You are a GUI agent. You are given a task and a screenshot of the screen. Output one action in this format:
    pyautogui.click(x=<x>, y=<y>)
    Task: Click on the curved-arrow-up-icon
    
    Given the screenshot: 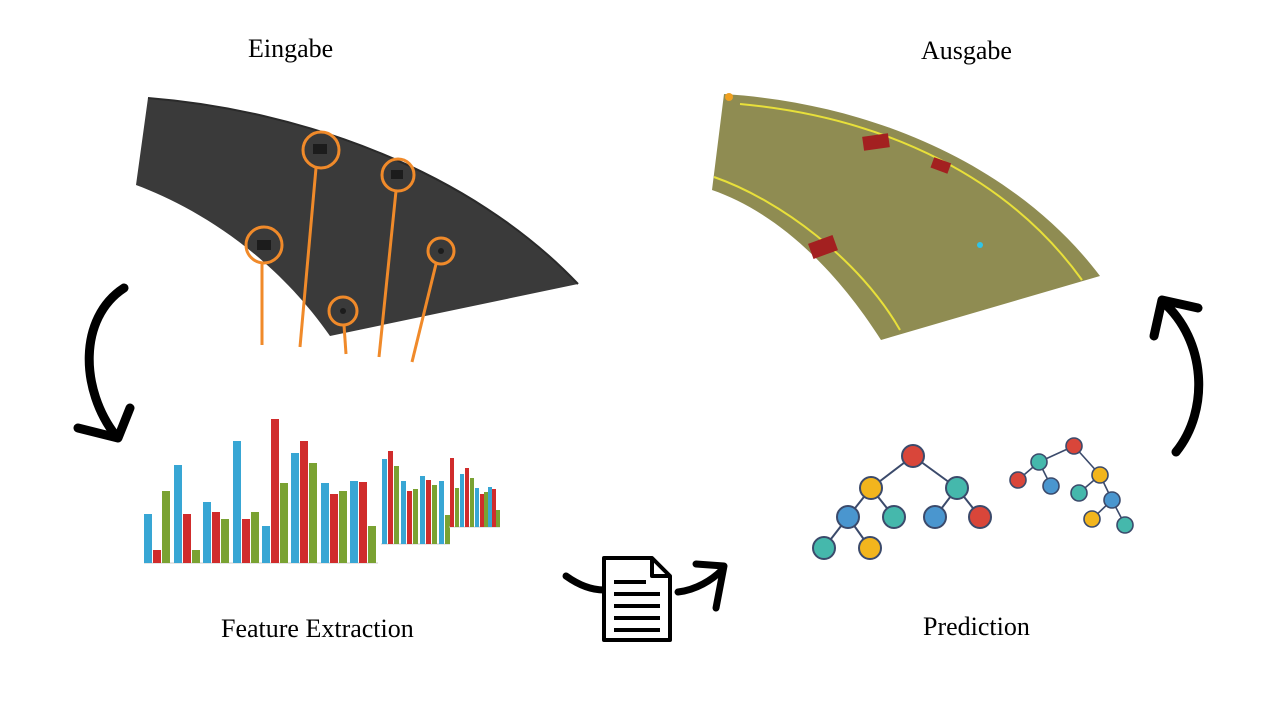 What is the action you would take?
    pyautogui.click(x=1176, y=376)
    